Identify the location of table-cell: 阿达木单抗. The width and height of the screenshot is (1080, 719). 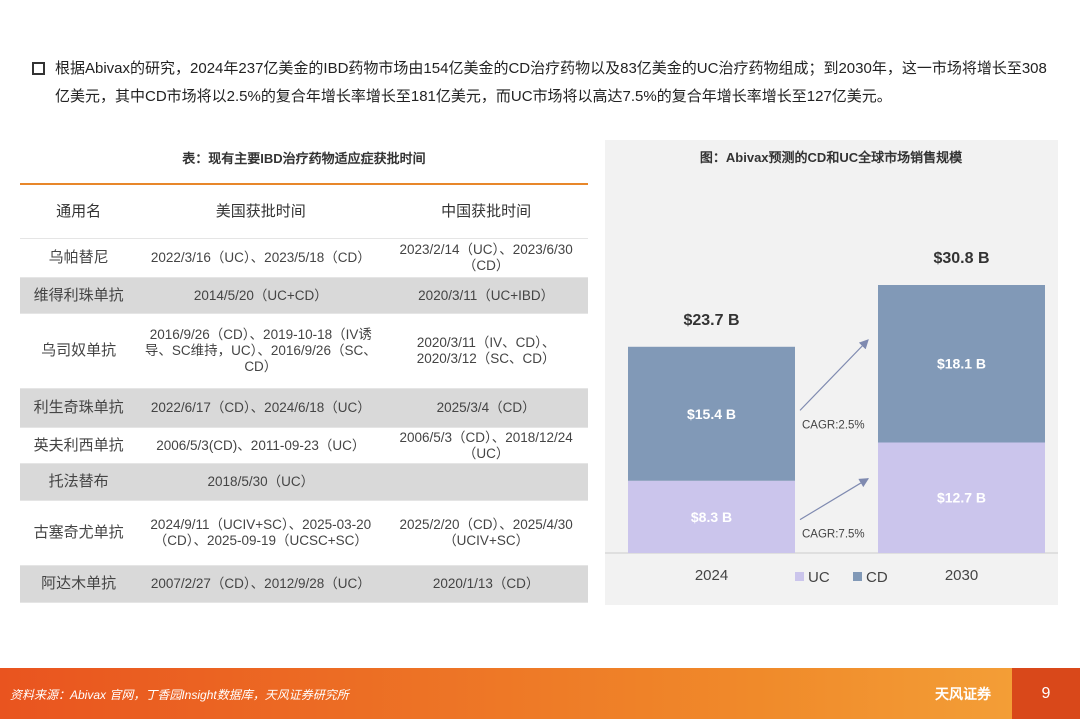
(79, 584).